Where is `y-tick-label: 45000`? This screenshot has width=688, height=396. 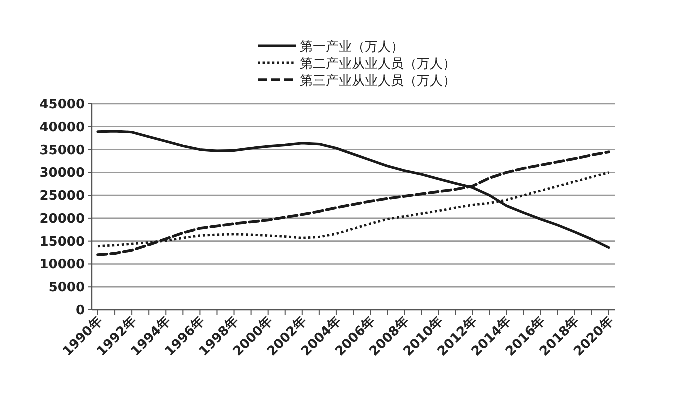 y-tick-label: 45000 is located at coordinates (62, 105).